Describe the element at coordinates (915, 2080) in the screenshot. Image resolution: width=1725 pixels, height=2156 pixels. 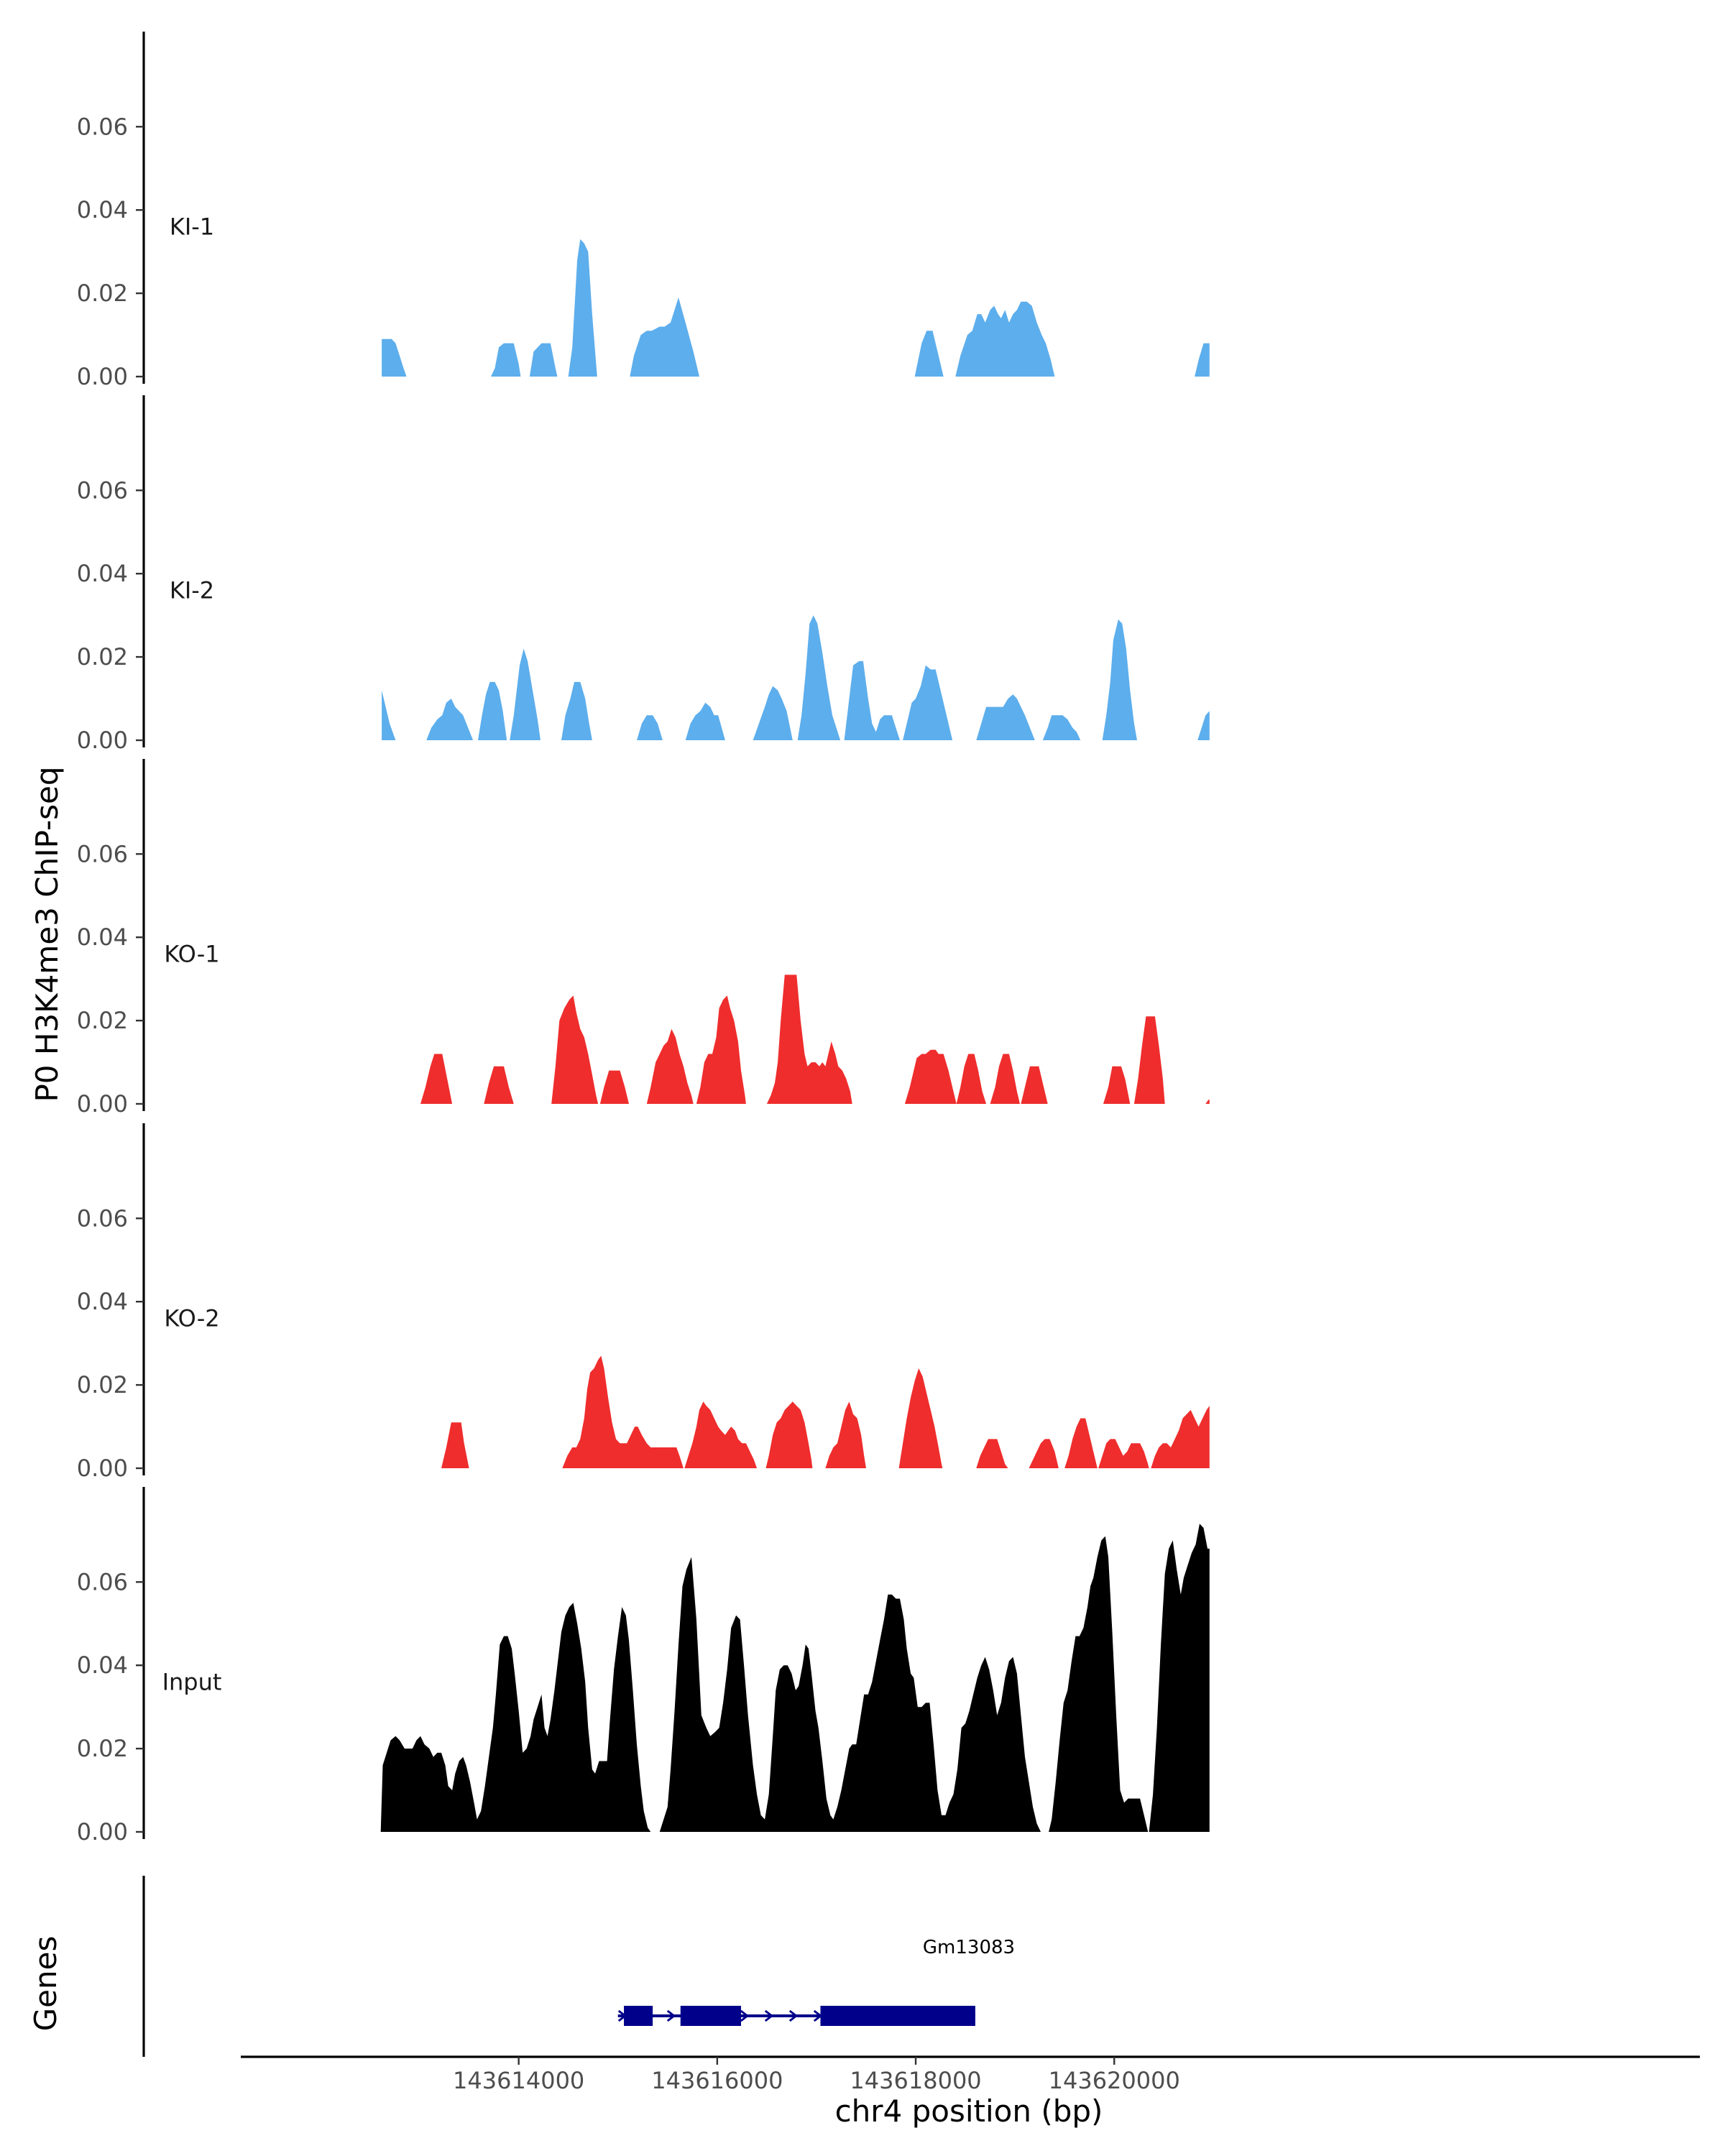
I see `x-tick-label: 143618000` at that location.